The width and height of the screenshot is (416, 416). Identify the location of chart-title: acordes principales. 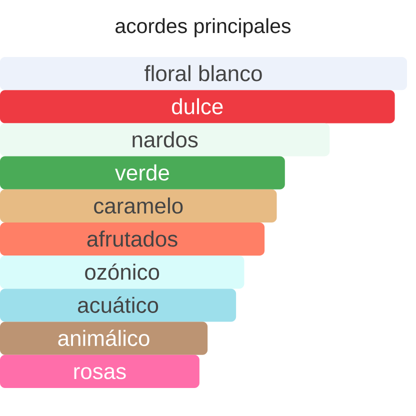
(203, 28).